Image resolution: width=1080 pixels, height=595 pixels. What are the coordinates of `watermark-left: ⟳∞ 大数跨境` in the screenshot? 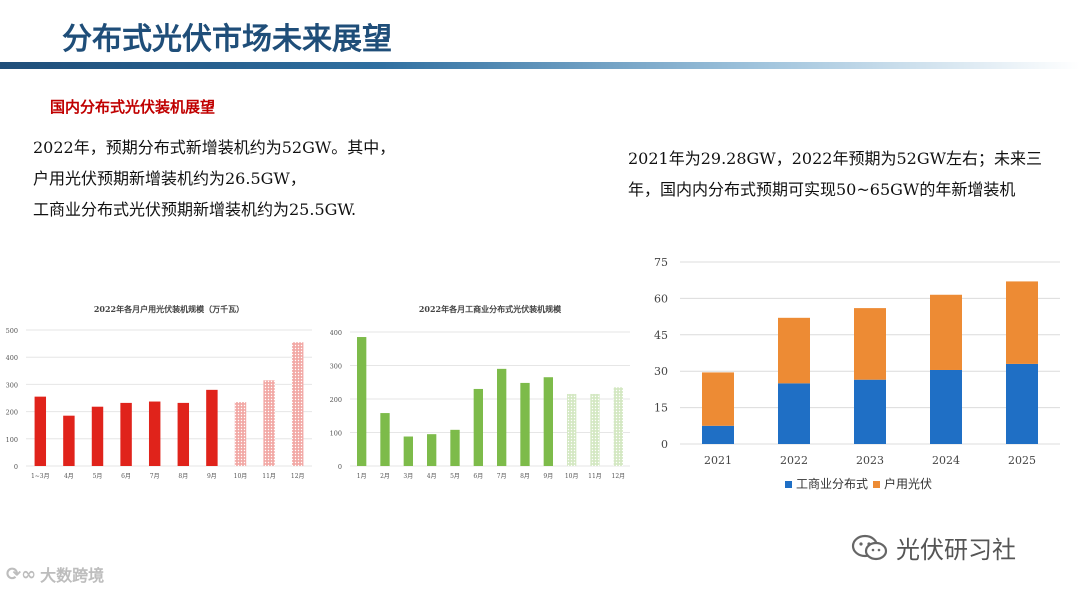 It's located at (55, 574).